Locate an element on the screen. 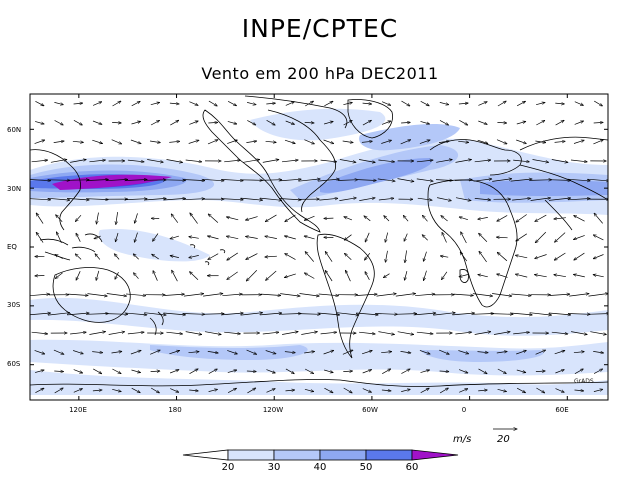 The image size is (640, 494). lon-label-60e: 60E is located at coordinates (562, 410).